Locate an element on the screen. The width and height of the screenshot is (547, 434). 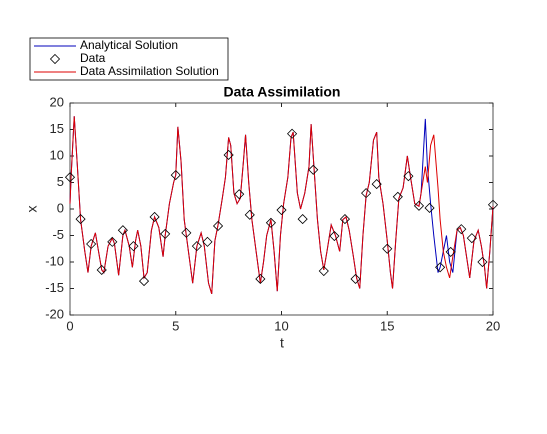
y-tick-label: 5 is located at coordinates (60, 181).